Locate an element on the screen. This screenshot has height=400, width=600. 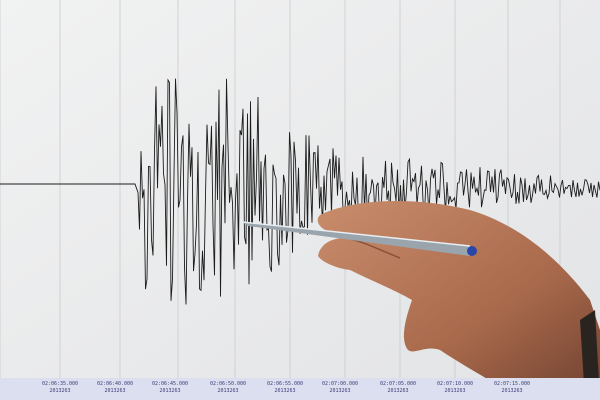
time-label-time: 02:07:15.000 is located at coordinates (512, 384).